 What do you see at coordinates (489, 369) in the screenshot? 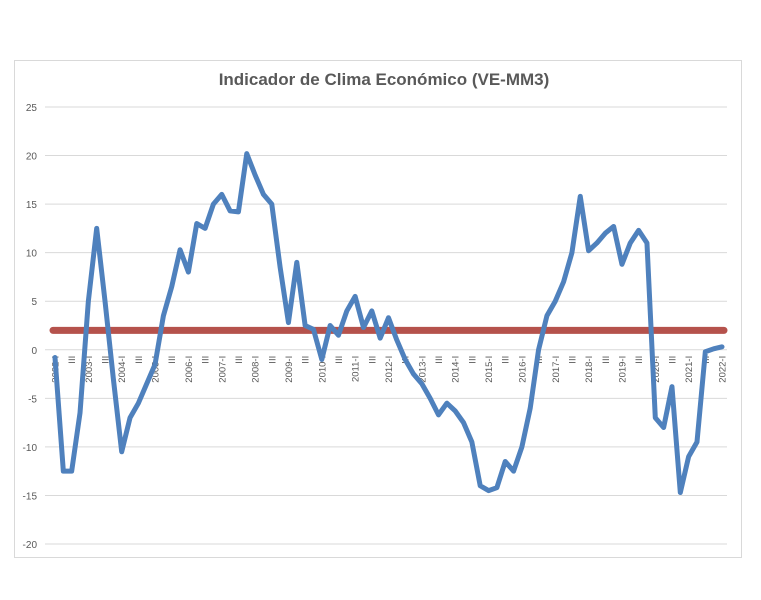
I see `x-tick-label: 2015-I` at bounding box center [489, 369].